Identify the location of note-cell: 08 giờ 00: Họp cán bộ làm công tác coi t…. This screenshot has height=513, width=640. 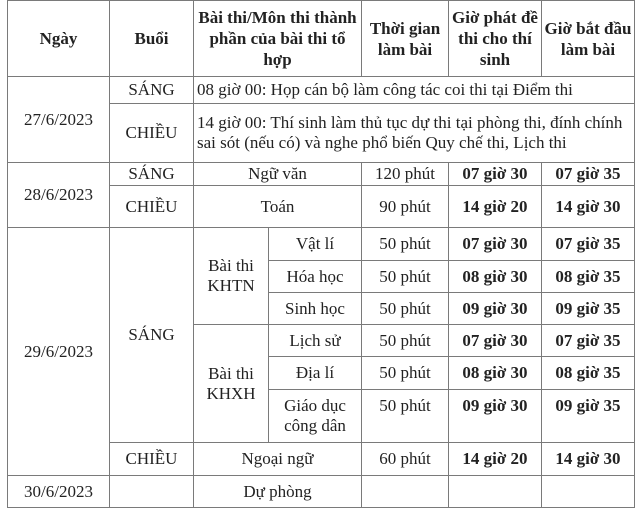
(414, 90).